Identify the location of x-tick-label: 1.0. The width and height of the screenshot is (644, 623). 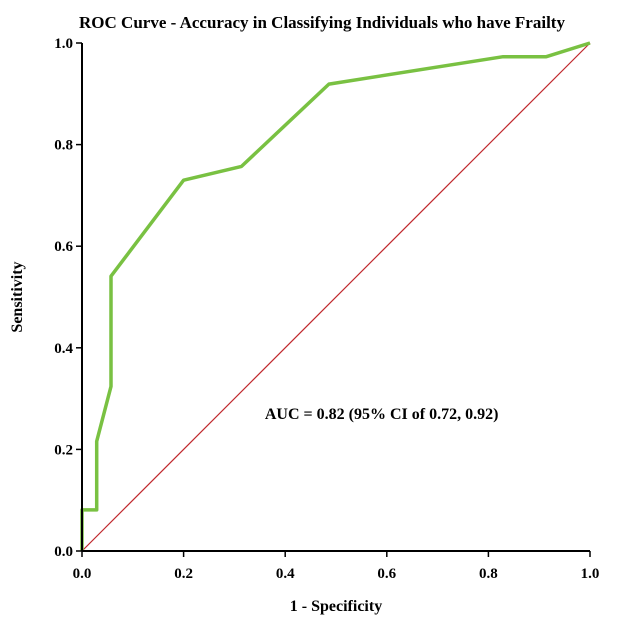
(590, 574).